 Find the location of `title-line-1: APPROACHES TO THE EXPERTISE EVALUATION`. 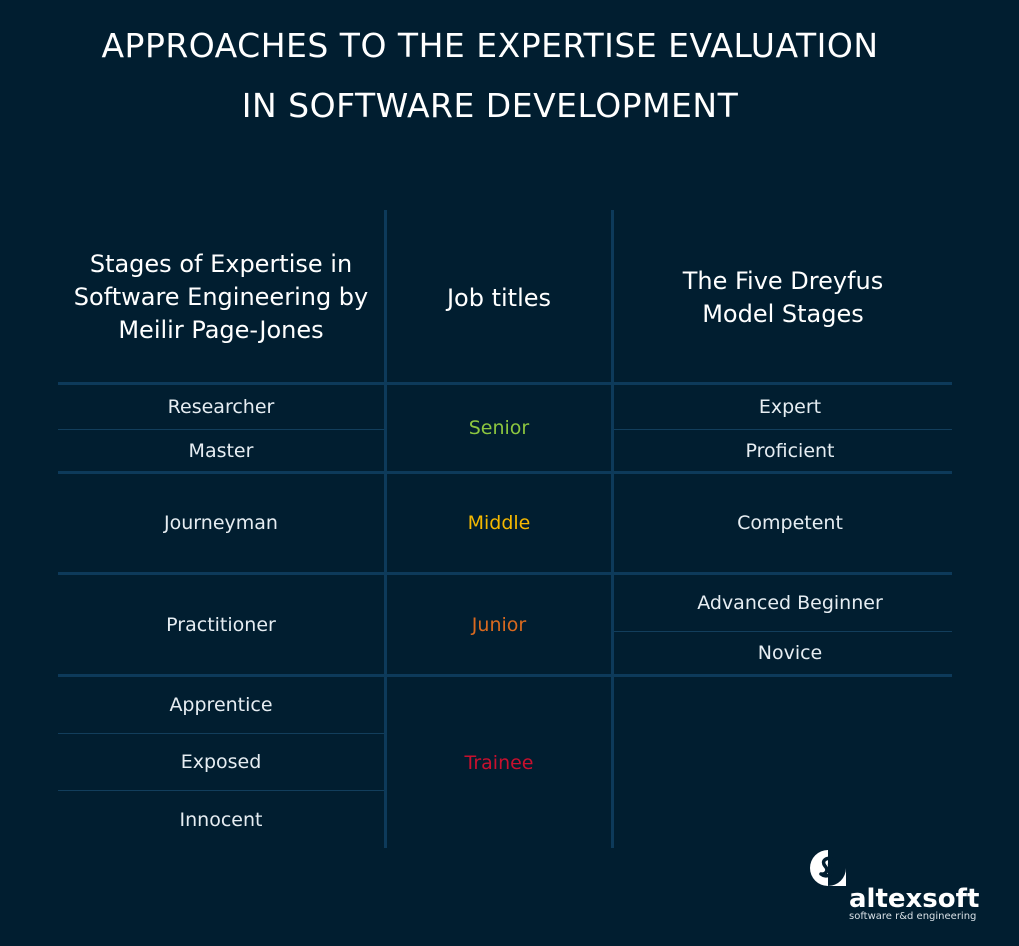

title-line-1: APPROACHES TO THE EXPERTISE EVALUATION is located at coordinates (490, 45).